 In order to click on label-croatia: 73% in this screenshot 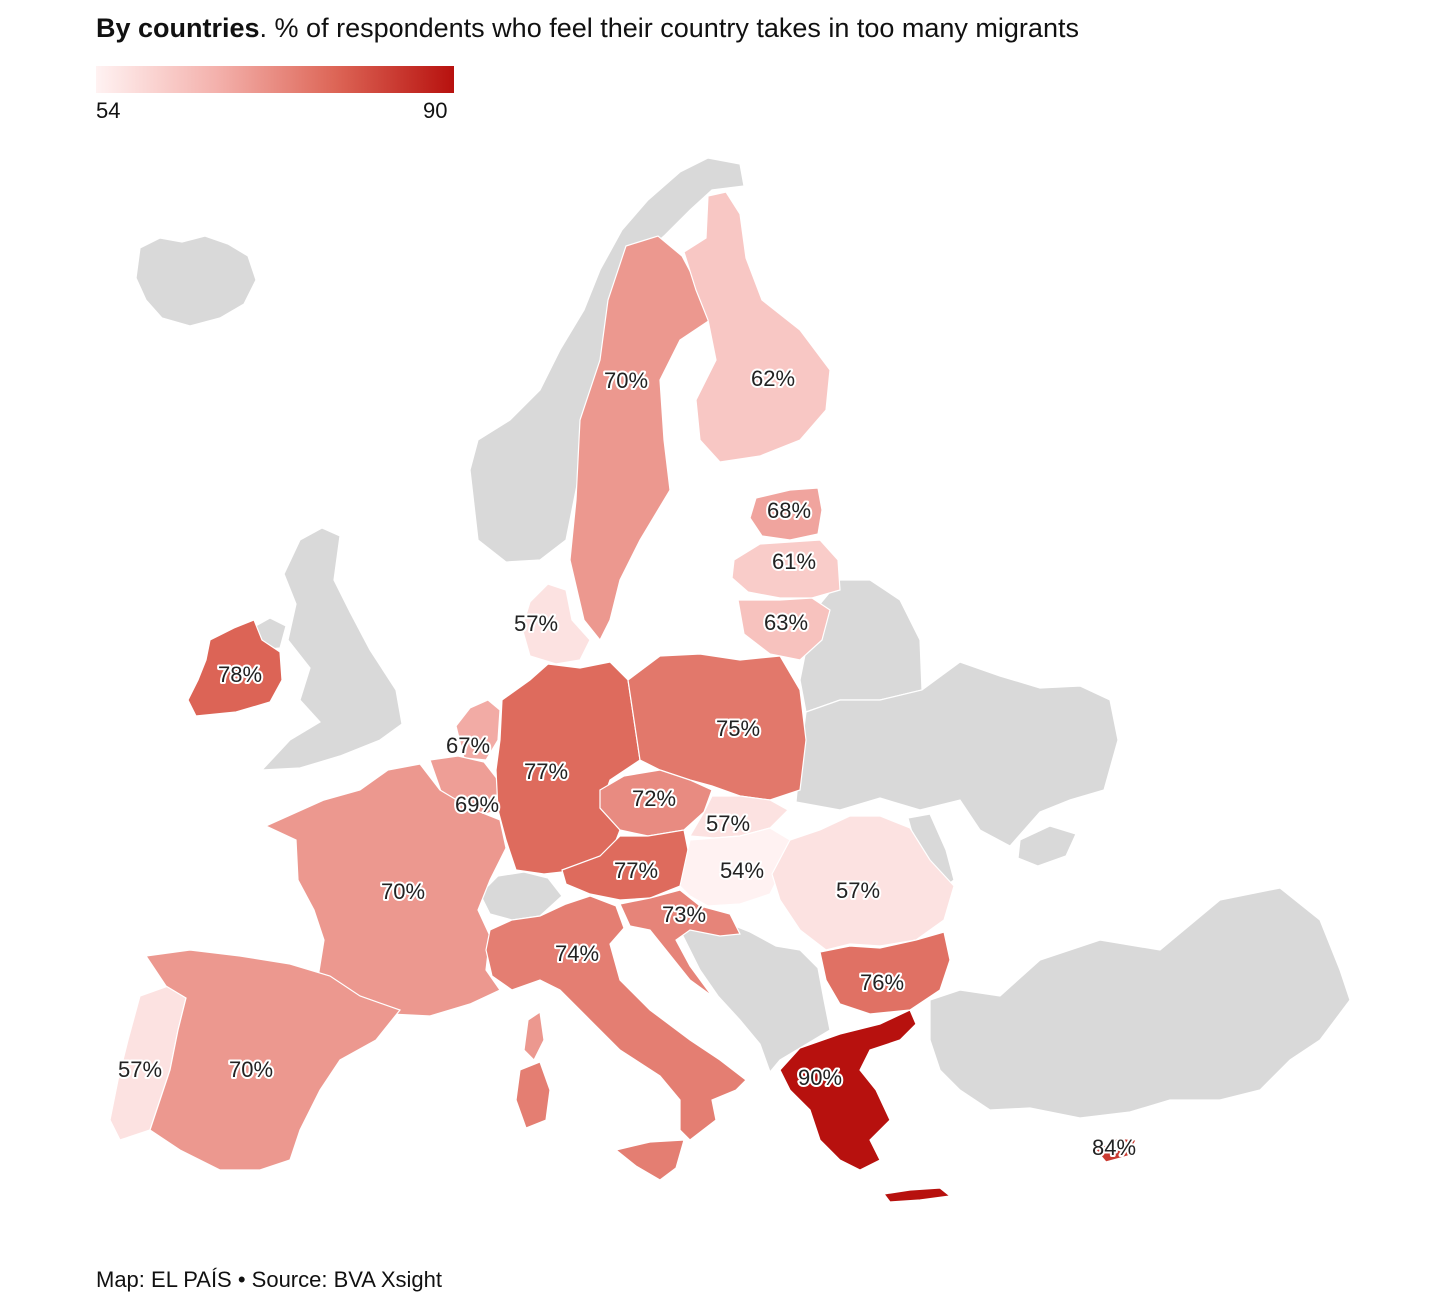, I will do `click(684, 914)`.